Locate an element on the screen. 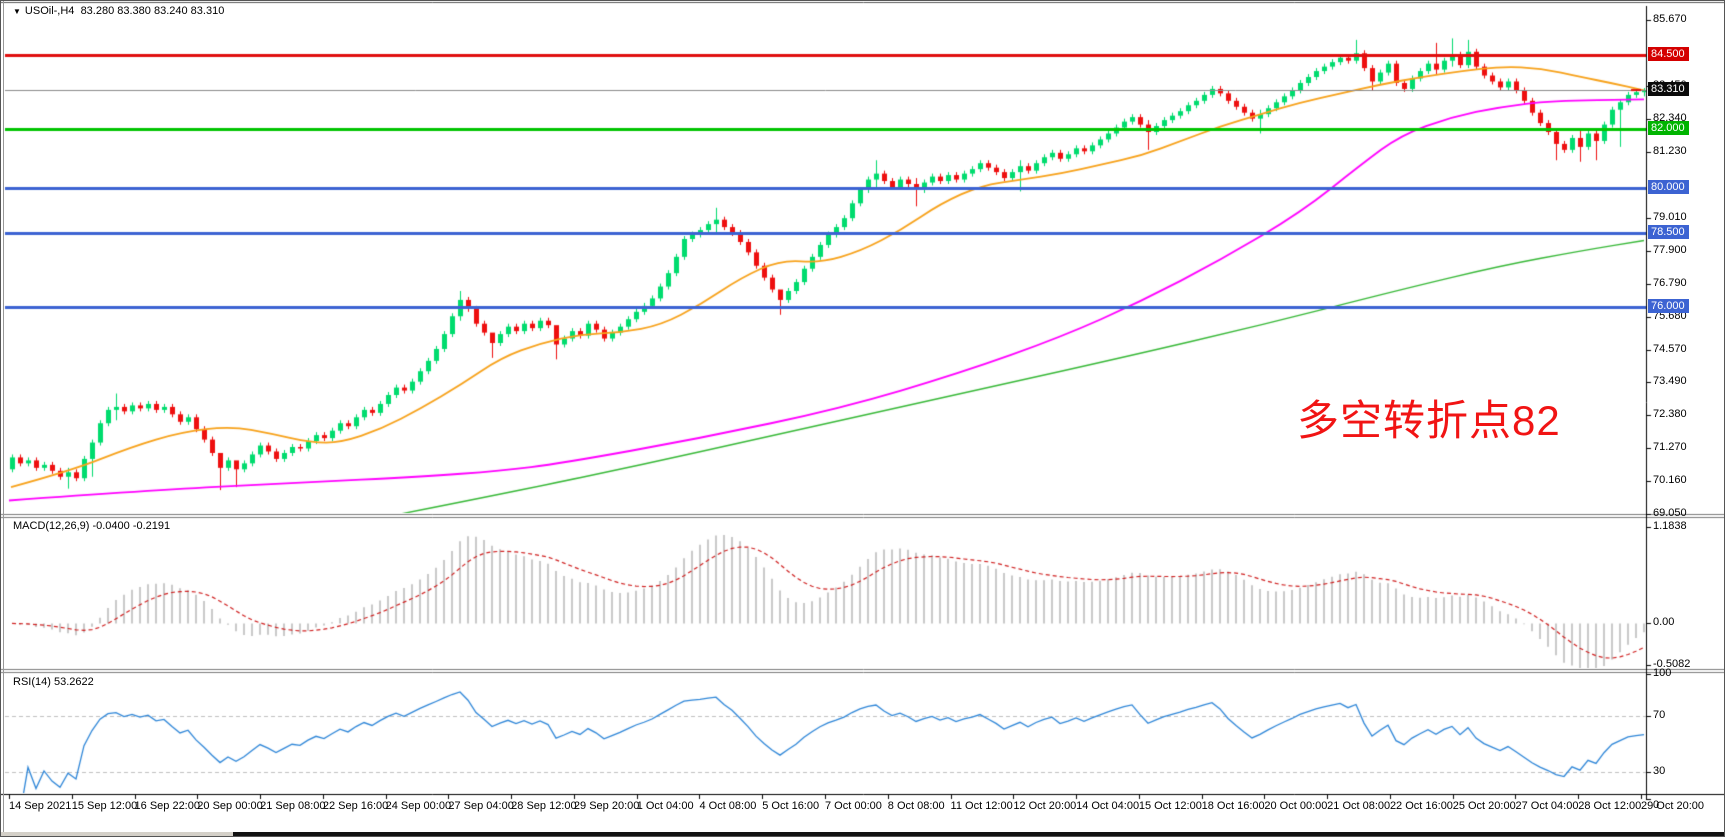 This screenshot has width=1725, height=837. rsi-indicator-label: RSI(14) 53.2622 is located at coordinates (53, 682).